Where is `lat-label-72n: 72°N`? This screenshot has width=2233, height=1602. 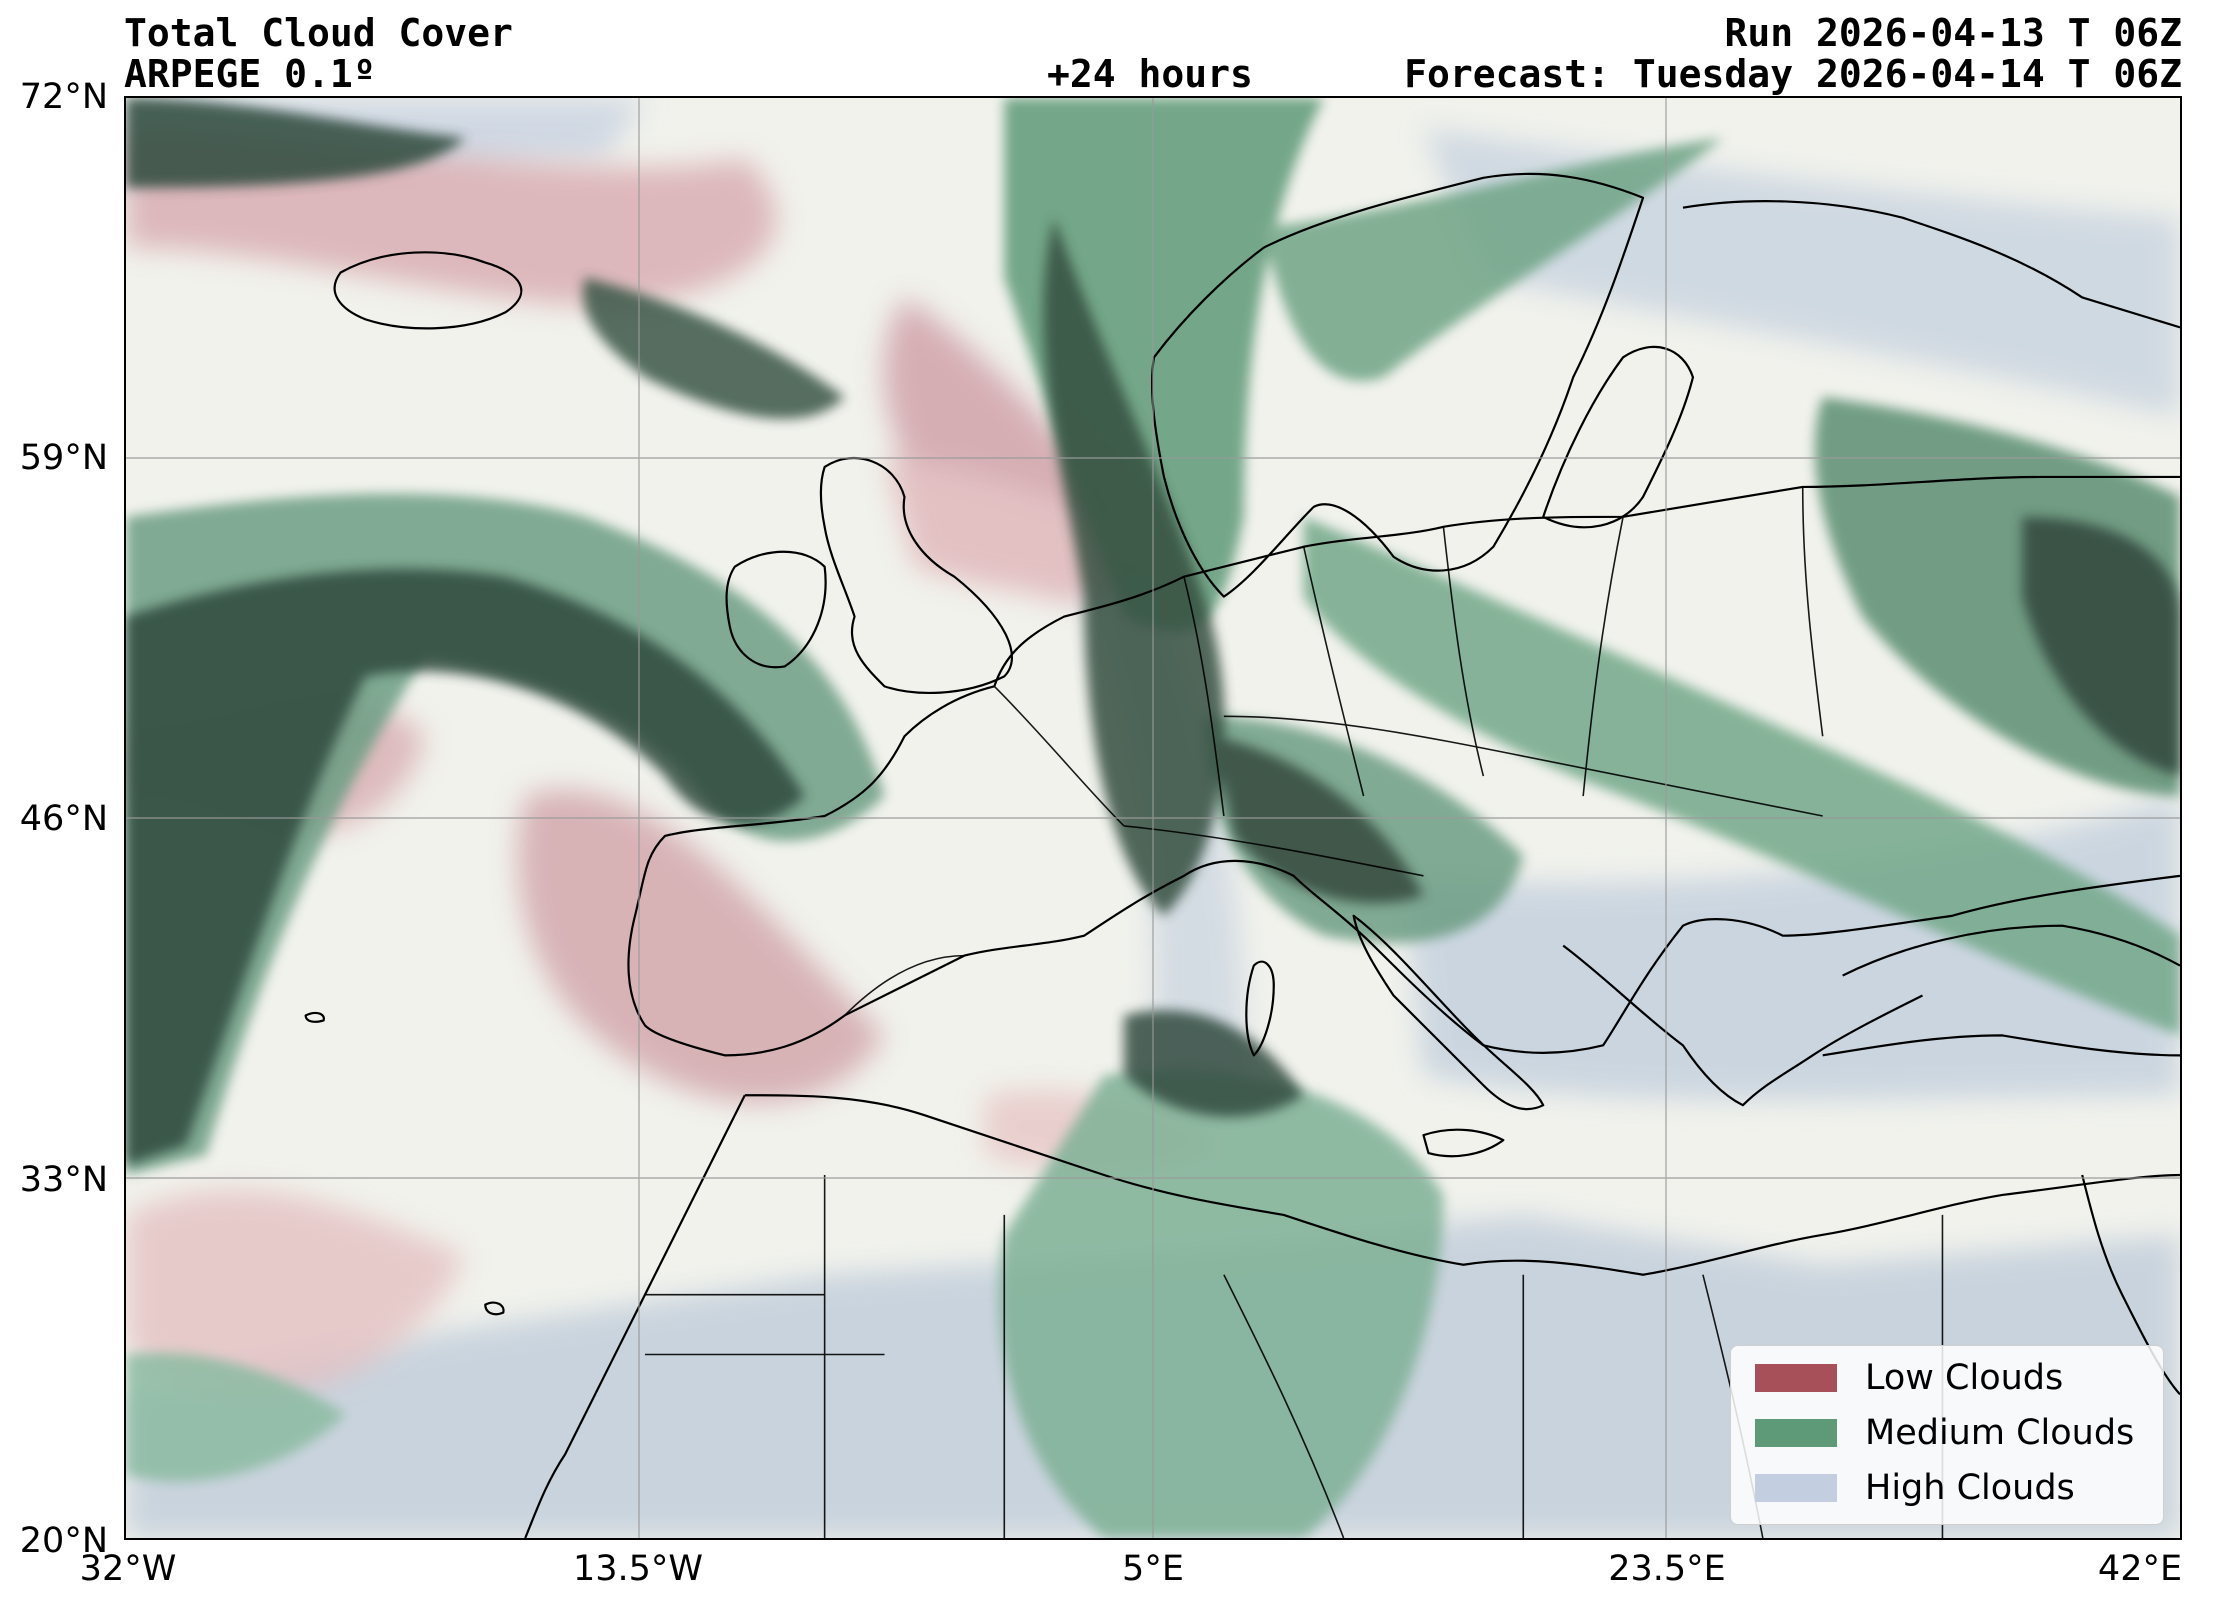
lat-label-72n: 72°N is located at coordinates (63, 97).